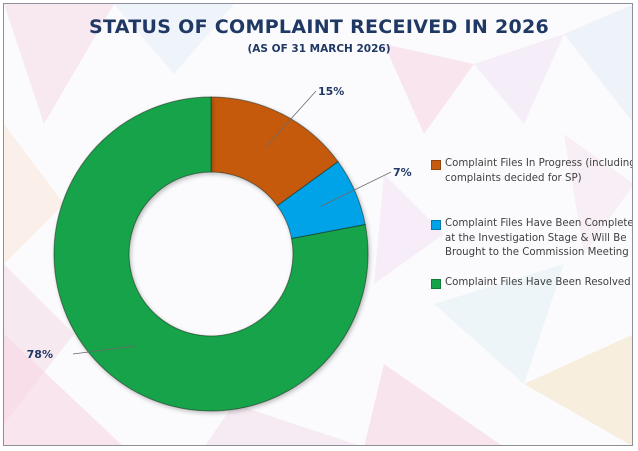 This screenshot has height=451, width=638. I want to click on legend-label: Complaint Files Have Been Resolved, so click(538, 282).